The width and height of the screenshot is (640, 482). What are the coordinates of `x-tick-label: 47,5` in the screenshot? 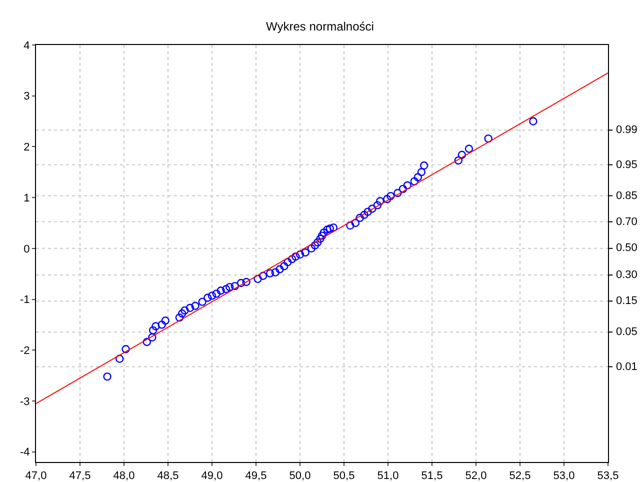 It's located at (80, 476).